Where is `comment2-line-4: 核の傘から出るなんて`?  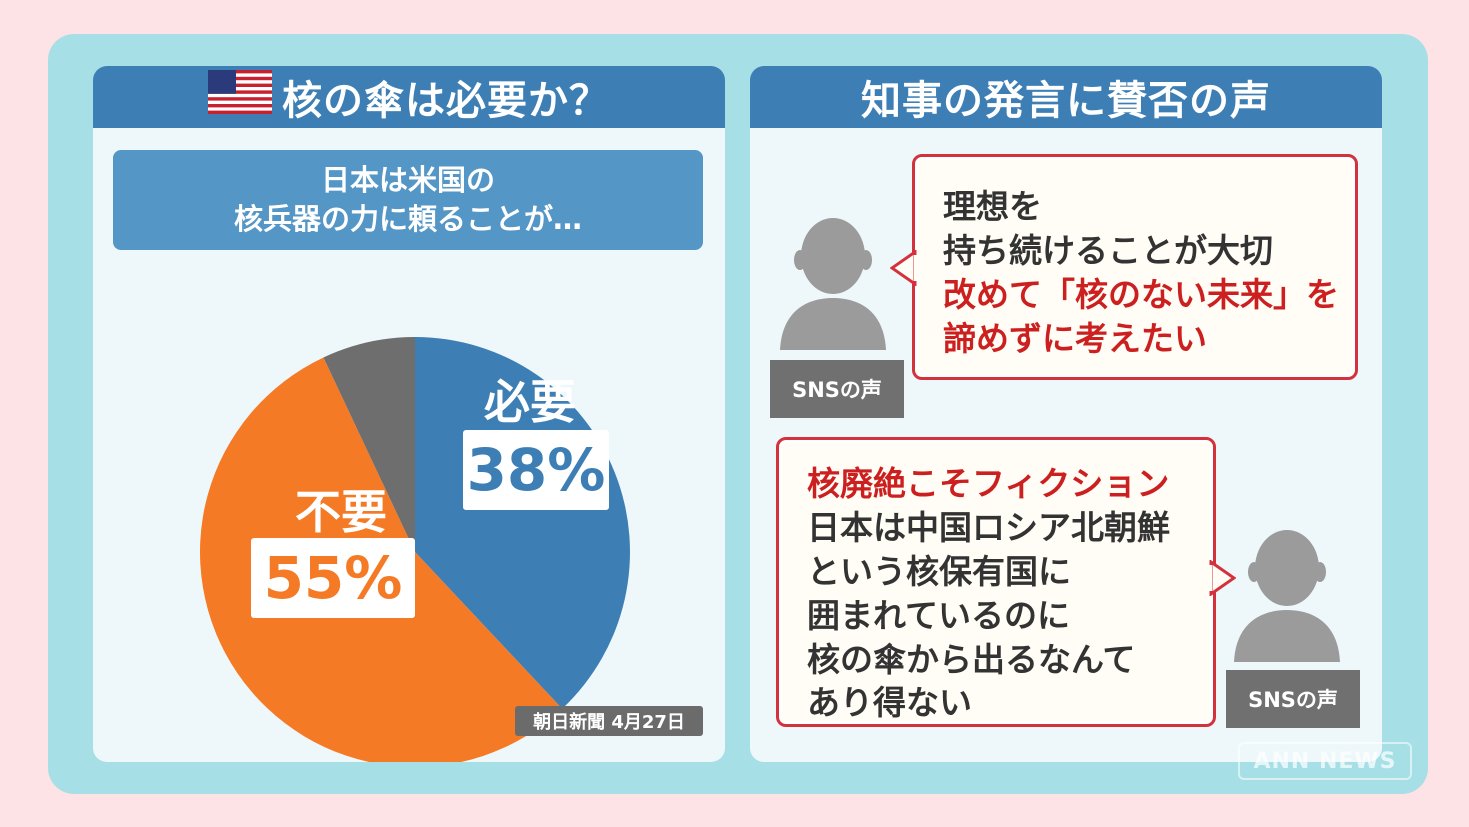
comment2-line-4: 核の傘から出るなんて is located at coordinates (971, 659).